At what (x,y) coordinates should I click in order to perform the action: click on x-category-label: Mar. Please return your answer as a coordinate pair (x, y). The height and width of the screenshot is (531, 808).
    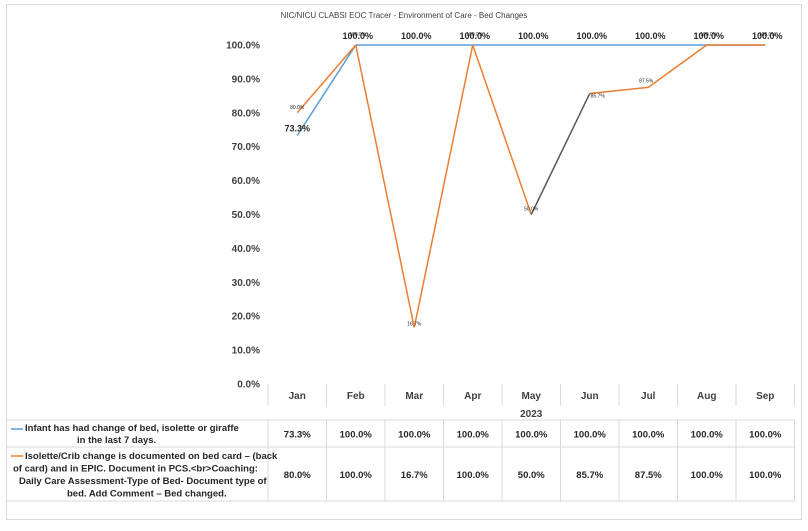
    Looking at the image, I should click on (414, 396).